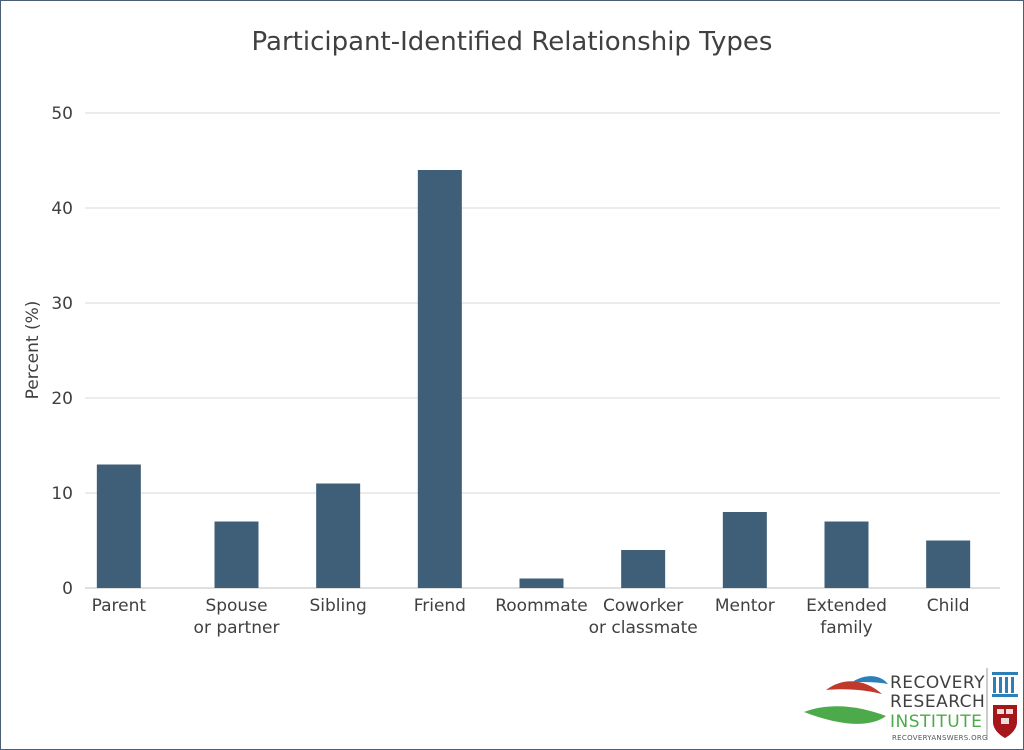  What do you see at coordinates (62, 304) in the screenshot?
I see `y-tick-label: 30` at bounding box center [62, 304].